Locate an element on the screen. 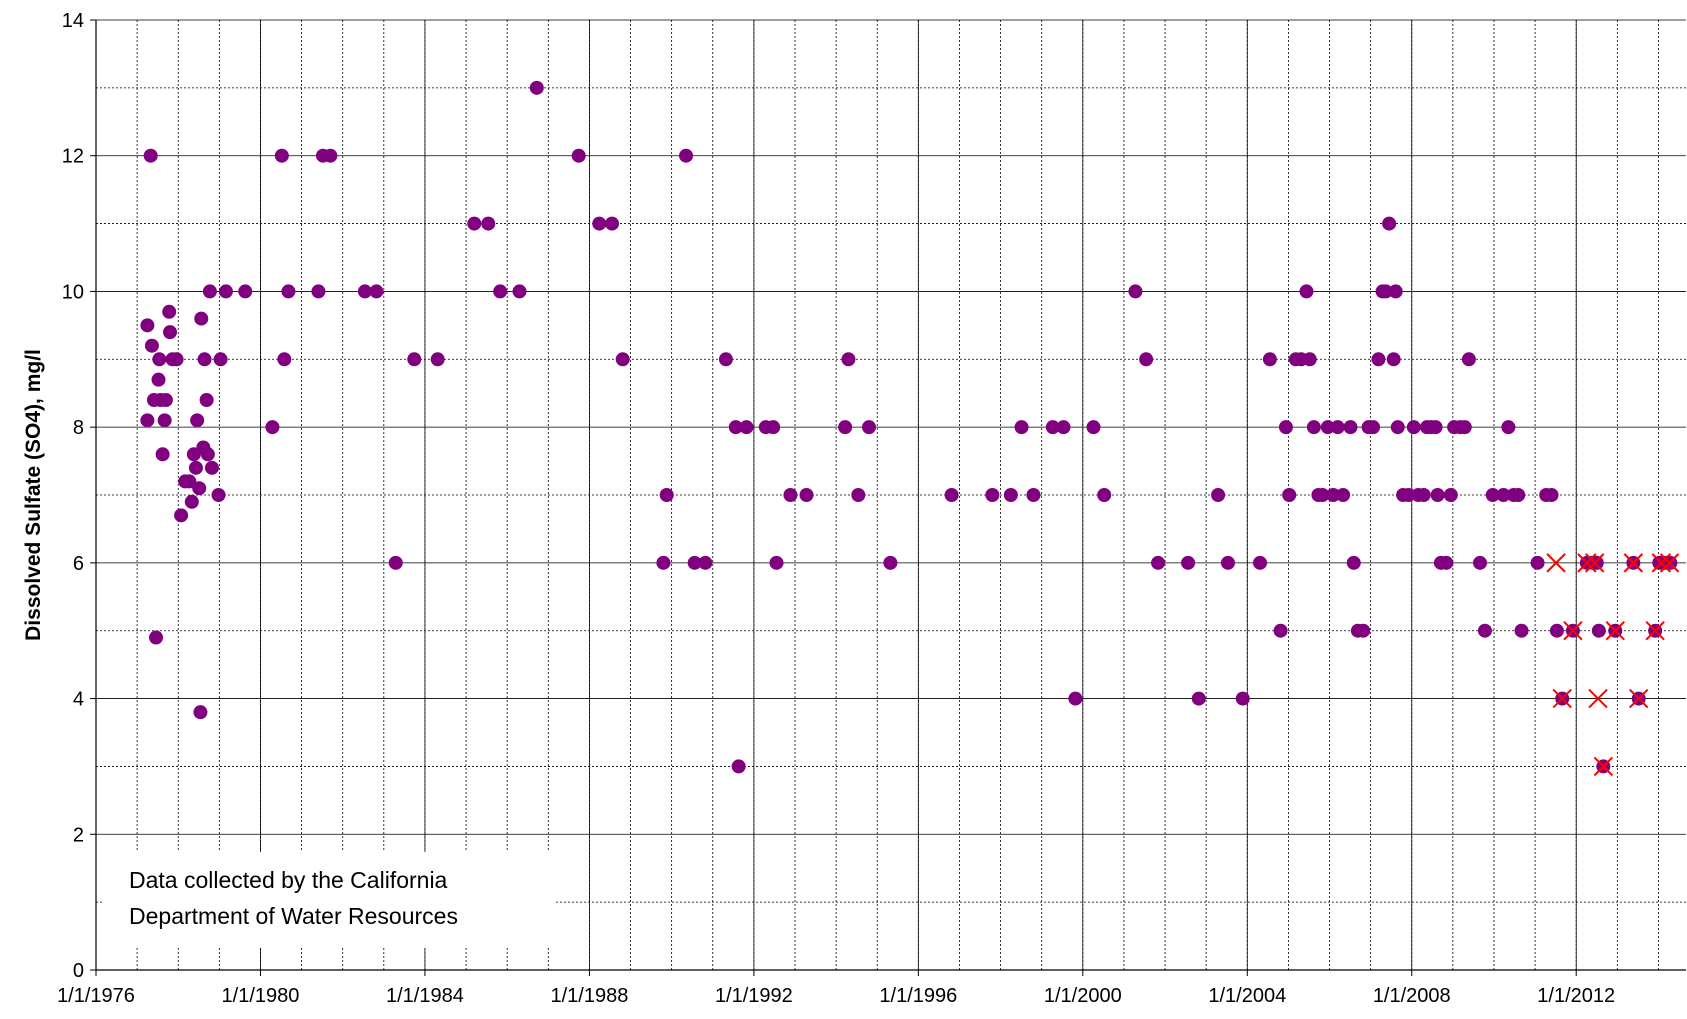  x-tick-label: 1/1/1988 is located at coordinates (589, 996).